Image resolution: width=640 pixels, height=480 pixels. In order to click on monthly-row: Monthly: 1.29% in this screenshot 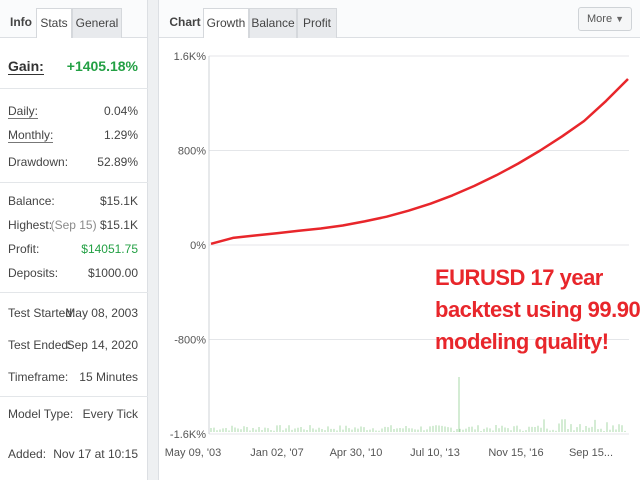, I will do `click(73, 138)`.